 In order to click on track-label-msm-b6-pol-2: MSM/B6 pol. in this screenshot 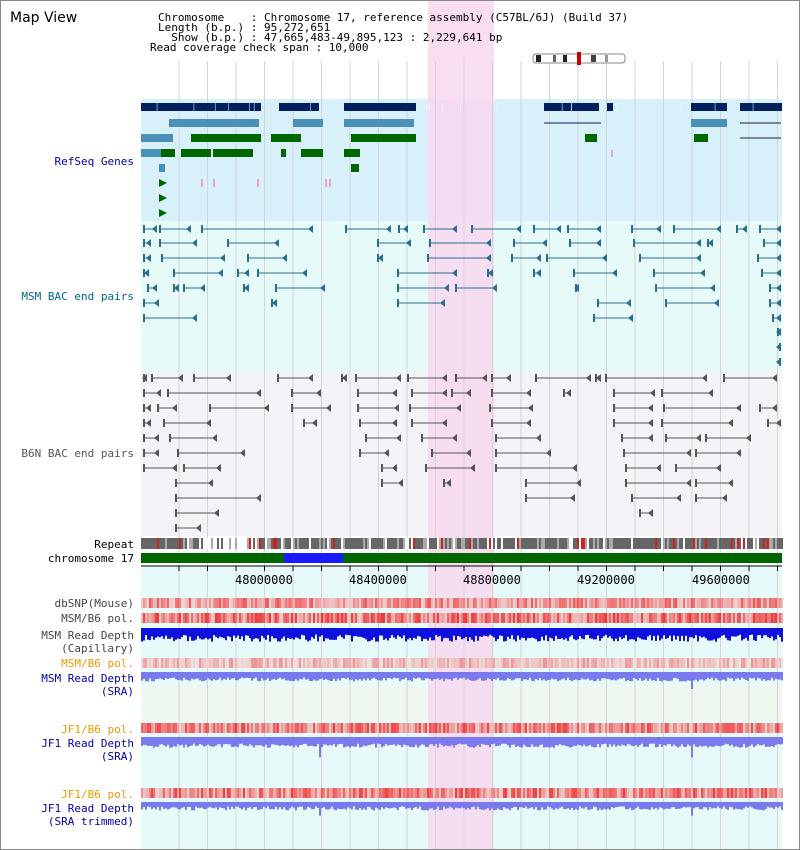, I will do `click(97, 663)`.